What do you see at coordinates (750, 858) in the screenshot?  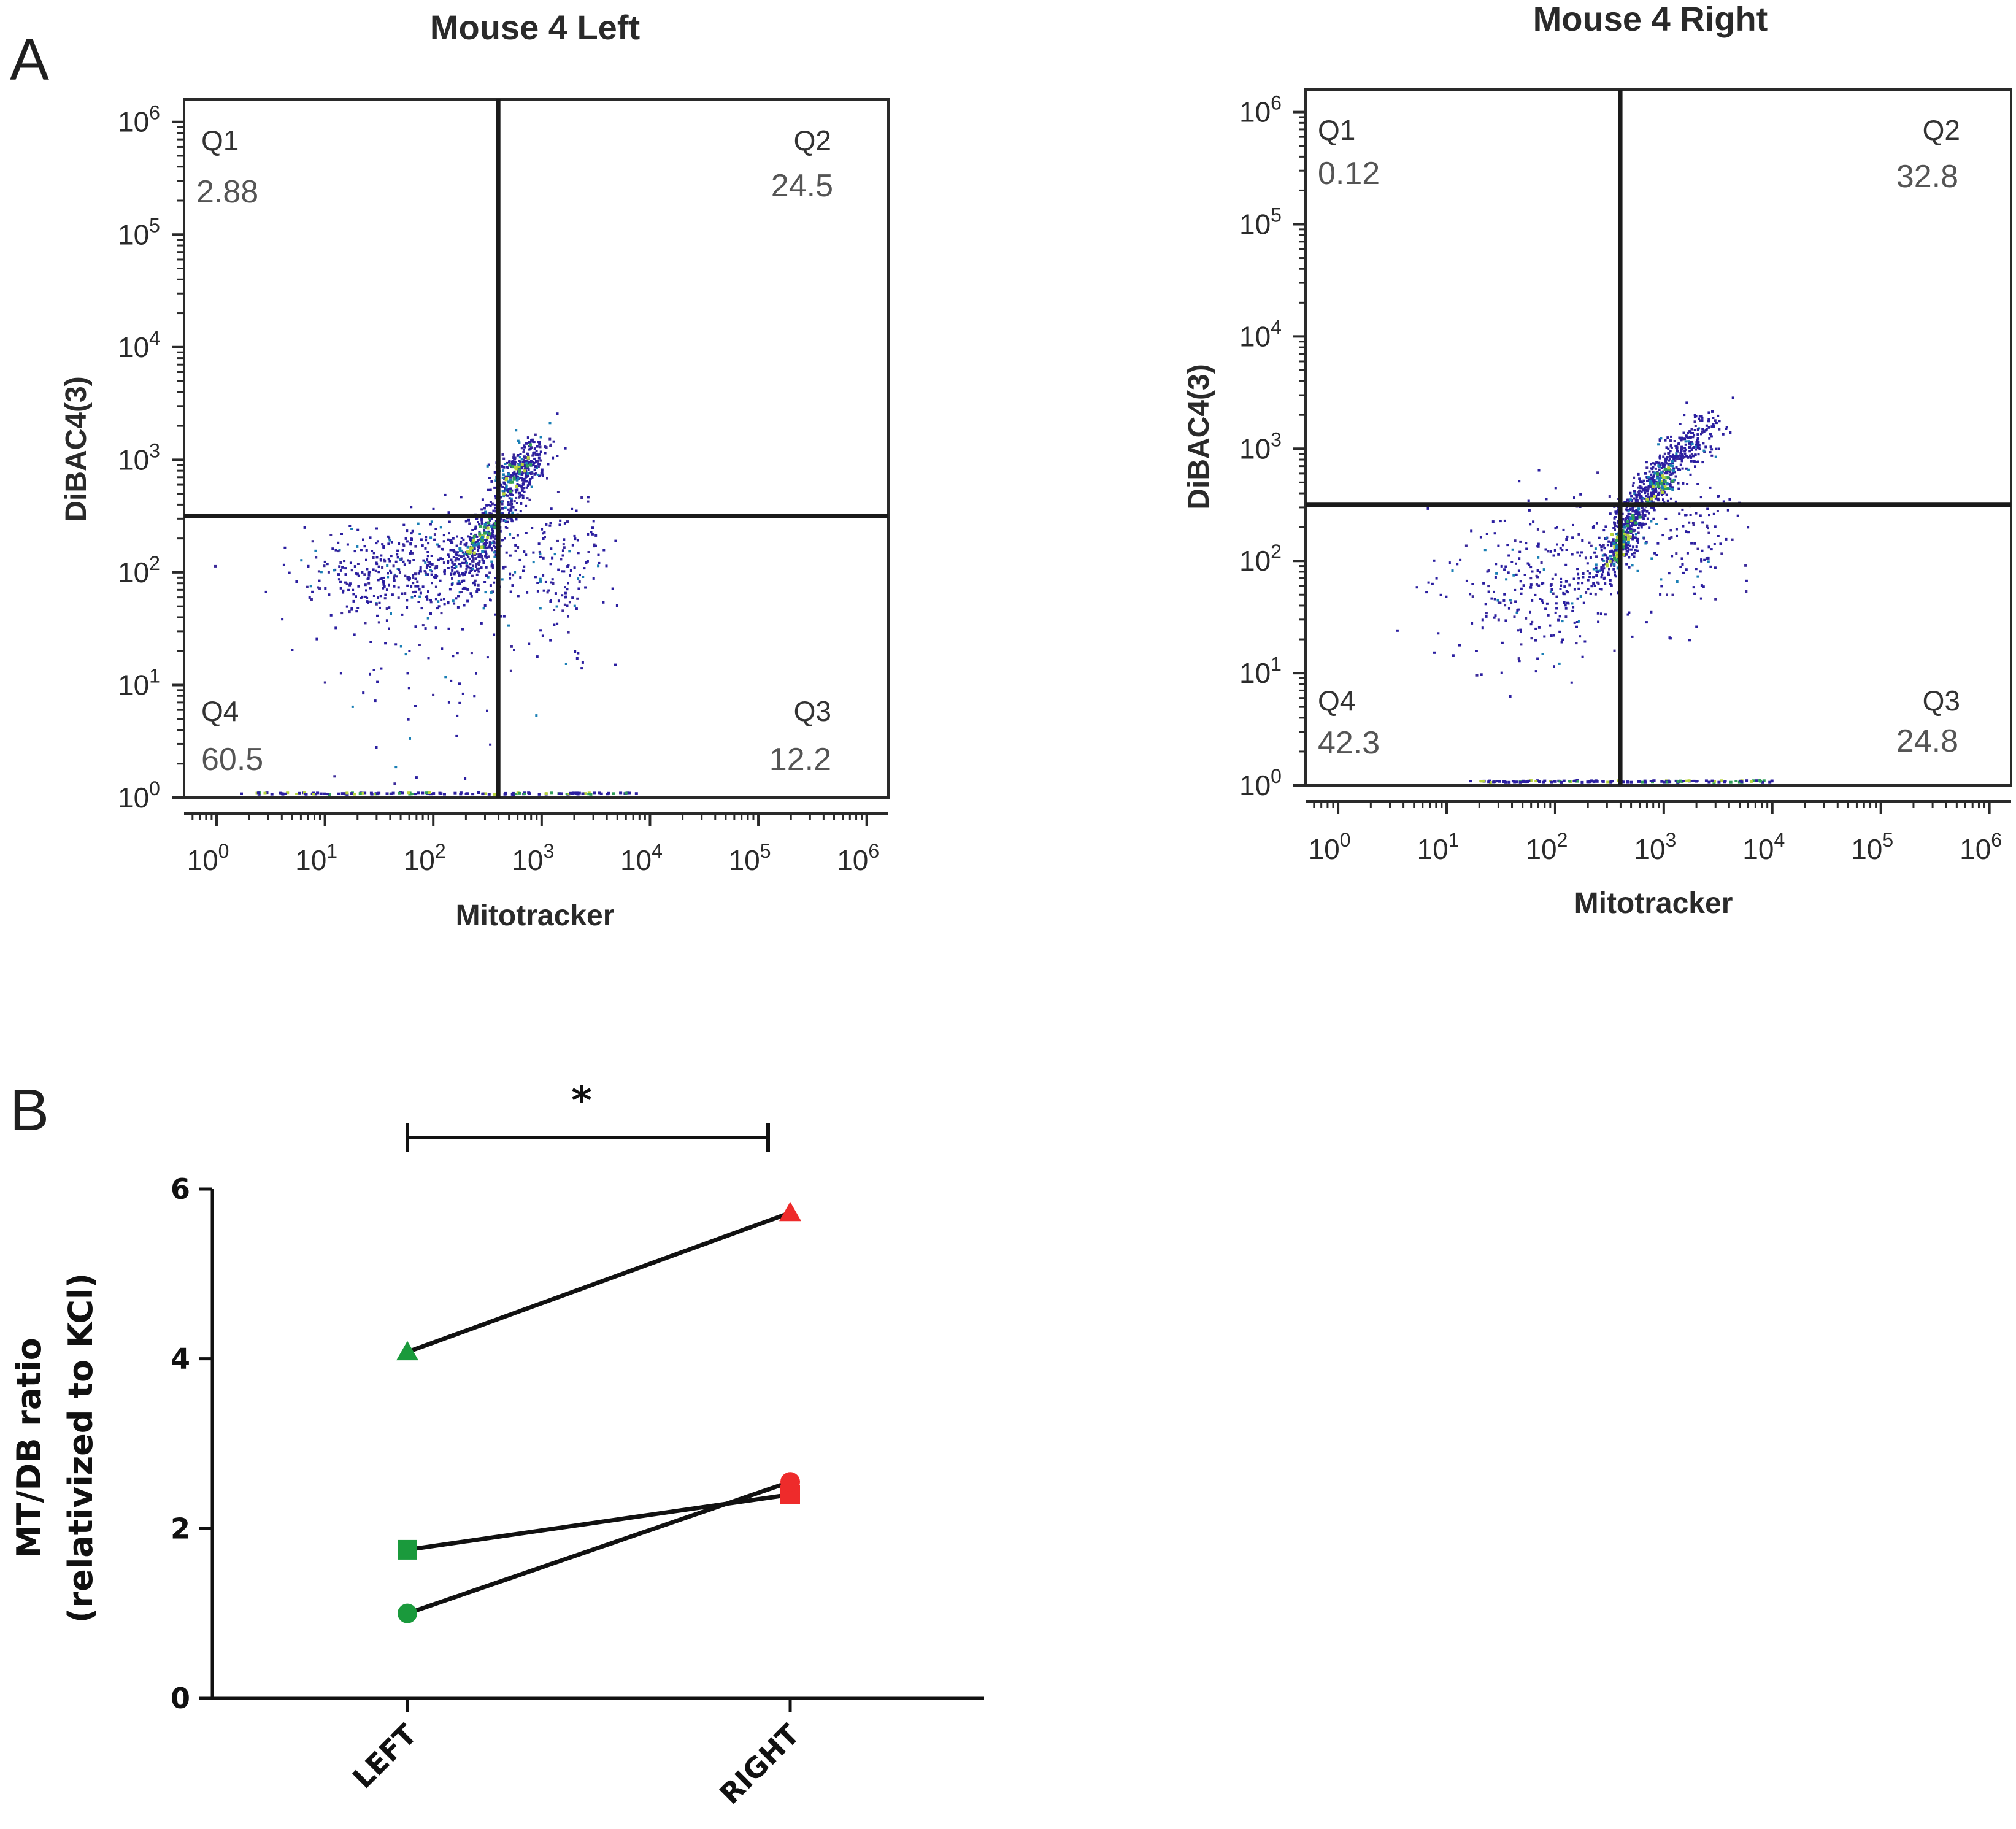 I see `x-tick-label: 105` at bounding box center [750, 858].